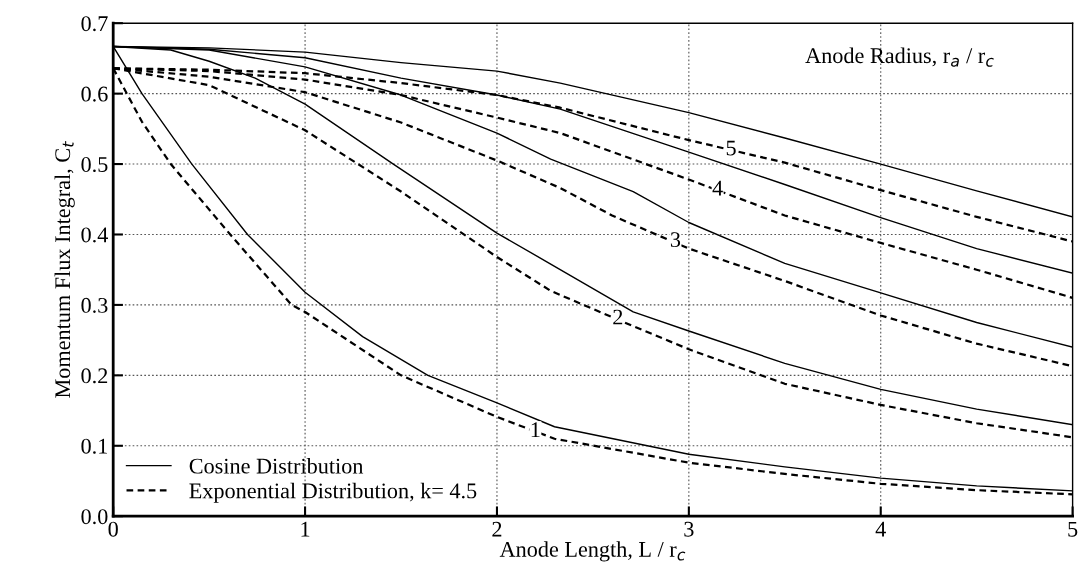 The width and height of the screenshot is (1078, 580). I want to click on annotation: 2, so click(618, 317).